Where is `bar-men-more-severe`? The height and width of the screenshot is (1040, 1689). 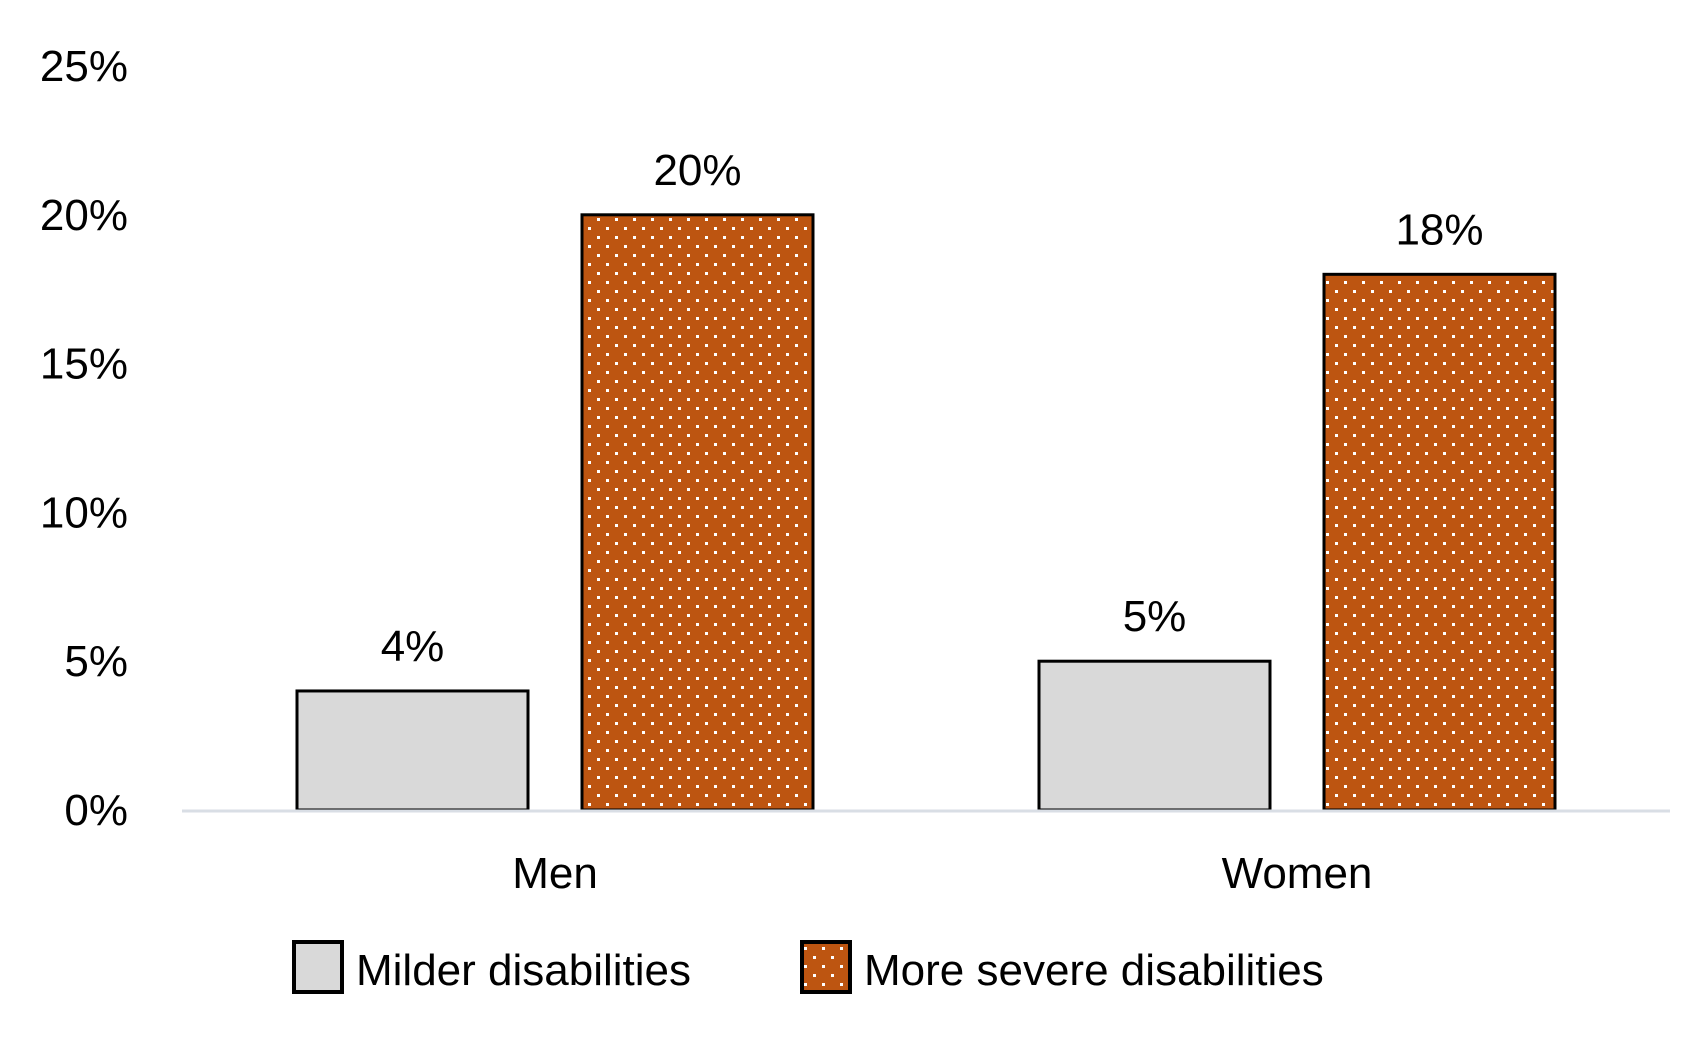 bar-men-more-severe is located at coordinates (697, 512).